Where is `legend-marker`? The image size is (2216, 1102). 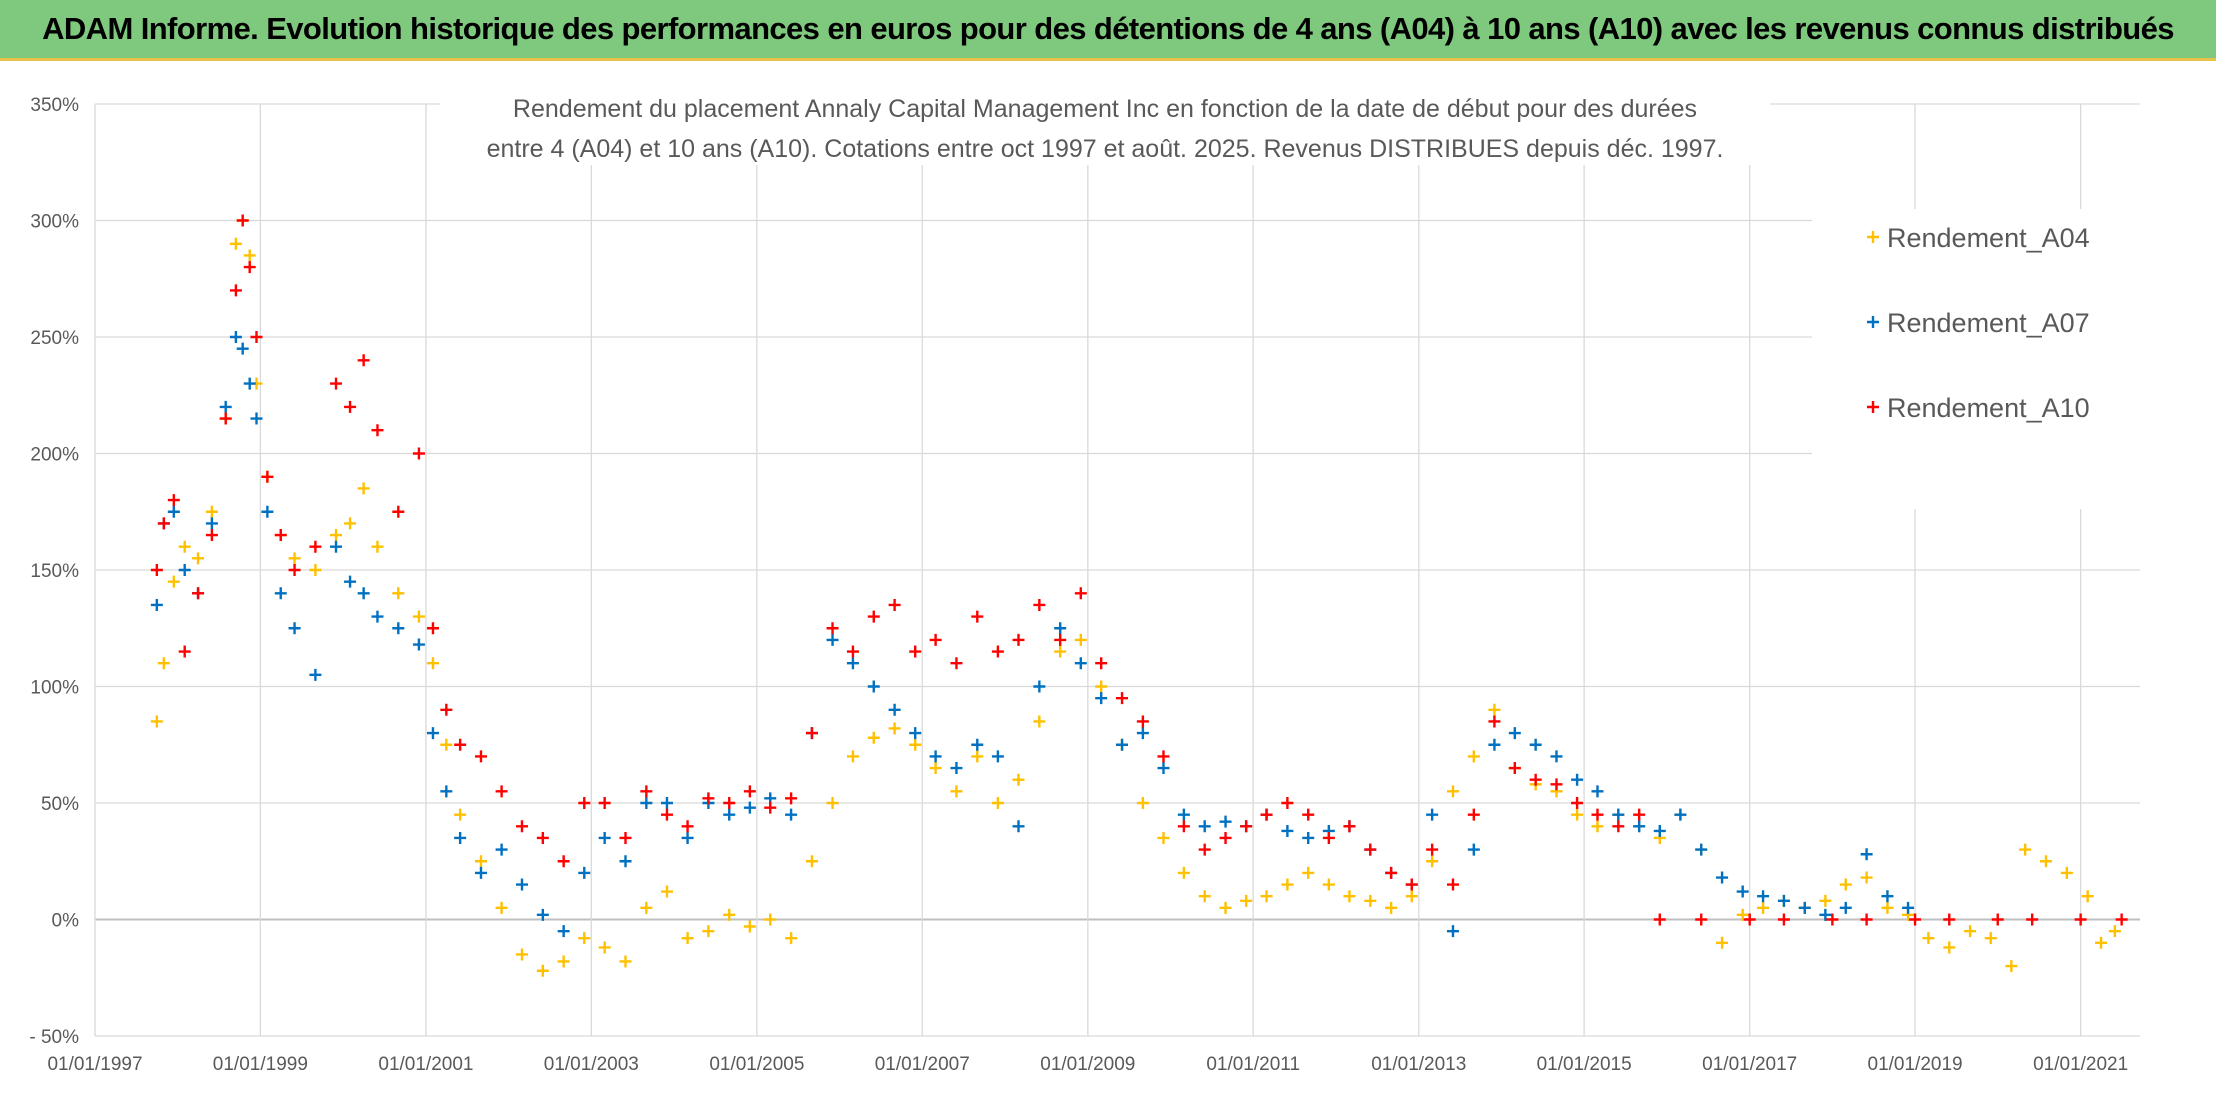
legend-marker is located at coordinates (1873, 322).